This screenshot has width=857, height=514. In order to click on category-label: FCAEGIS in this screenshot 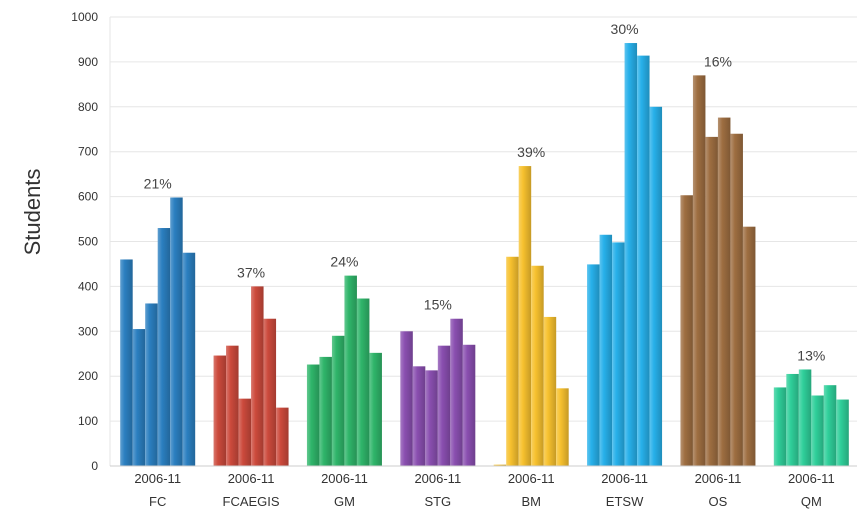, I will do `click(251, 501)`.